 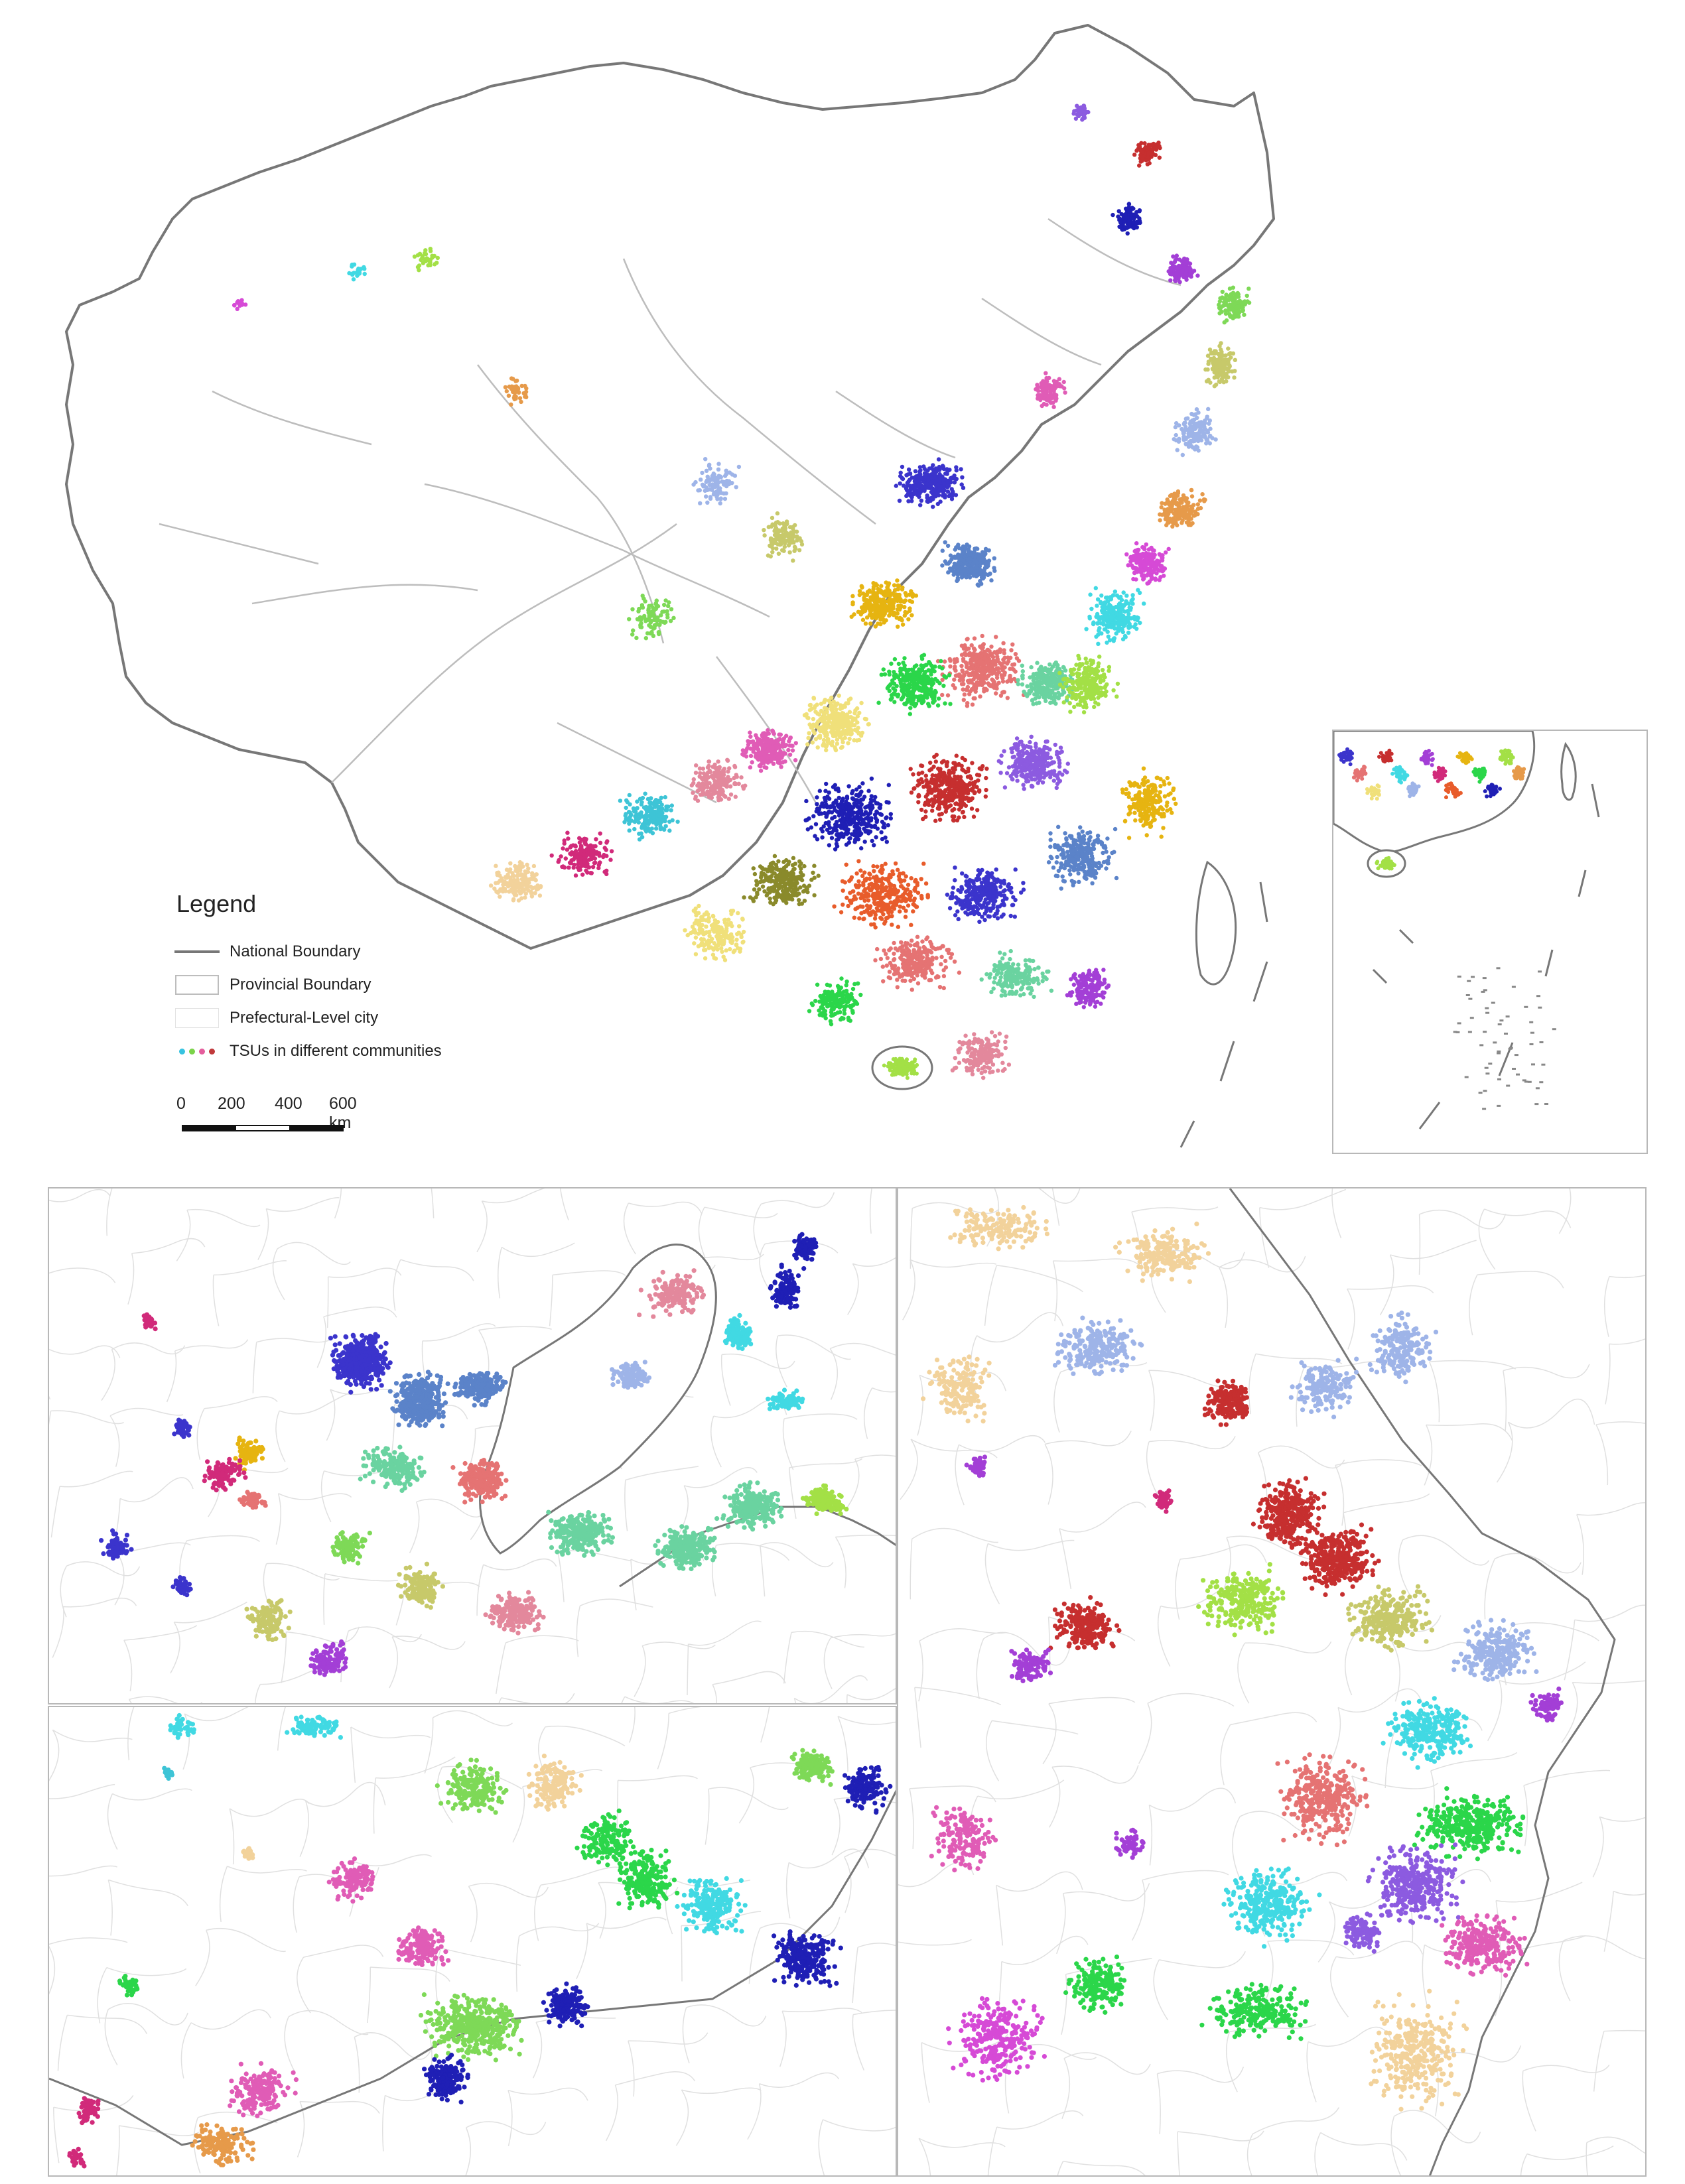 What do you see at coordinates (181, 1104) in the screenshot?
I see `scale-label-0: 0` at bounding box center [181, 1104].